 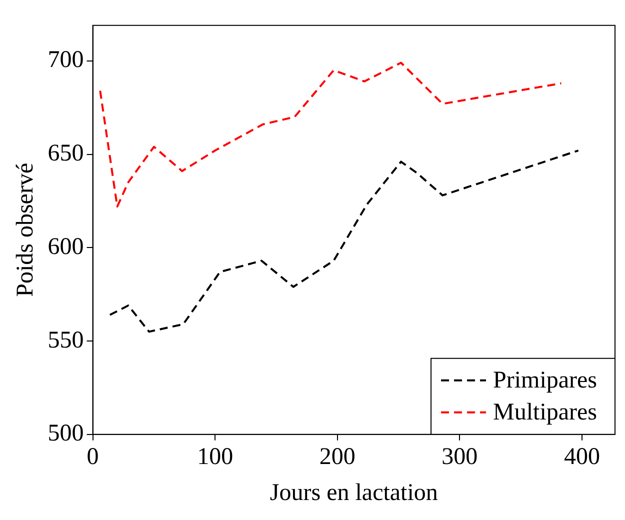 I want to click on x-tick-label: 200, so click(x=337, y=457).